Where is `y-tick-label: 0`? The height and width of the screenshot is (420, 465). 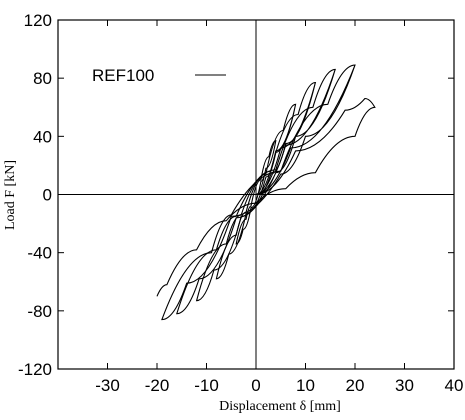 y-tick-label: 0 is located at coordinates (47, 195).